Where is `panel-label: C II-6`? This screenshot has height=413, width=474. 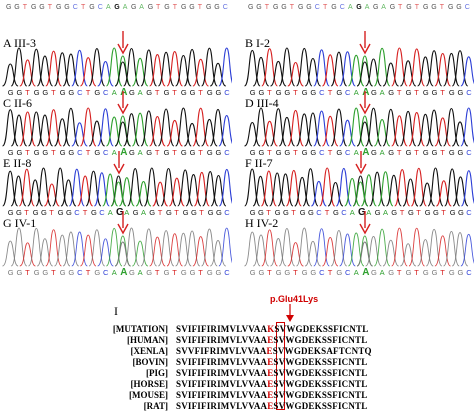 panel-label: C II-6 is located at coordinates (17, 103).